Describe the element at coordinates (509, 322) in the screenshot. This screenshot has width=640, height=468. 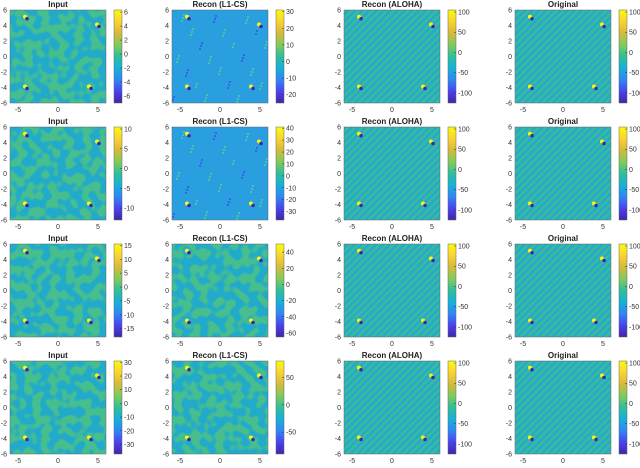
I see `y-tick-label: -4` at that location.